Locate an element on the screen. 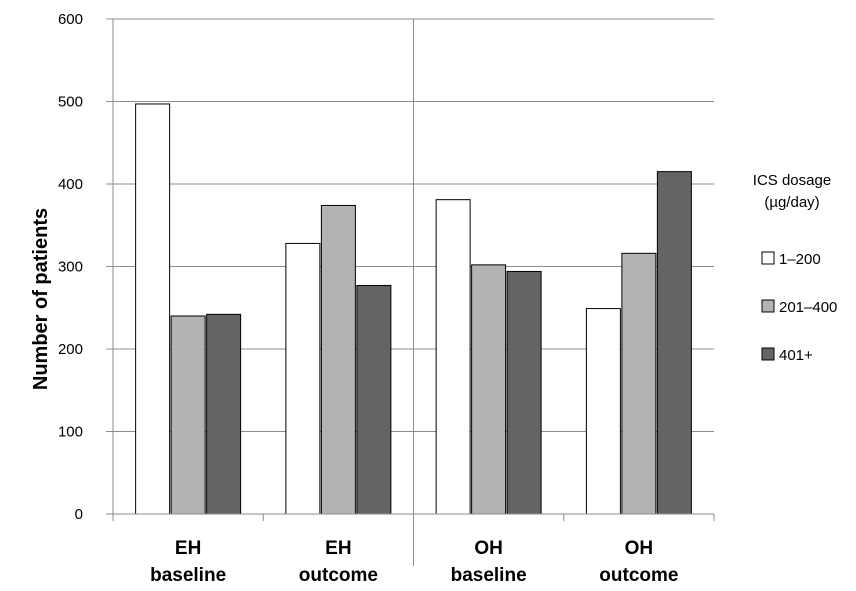 This screenshot has width=856, height=591. legend: ICS dosage (µg/day) 1–200 201–400 401+ is located at coordinates (795, 268).